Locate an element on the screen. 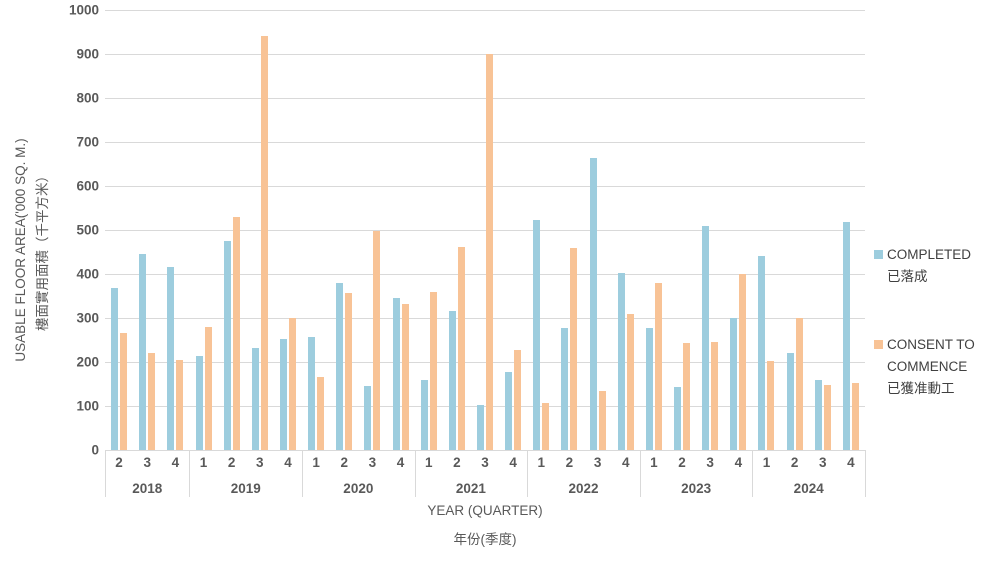 This screenshot has width=999, height=561. x-tick-quarter-2018-4: 4 is located at coordinates (175, 462).